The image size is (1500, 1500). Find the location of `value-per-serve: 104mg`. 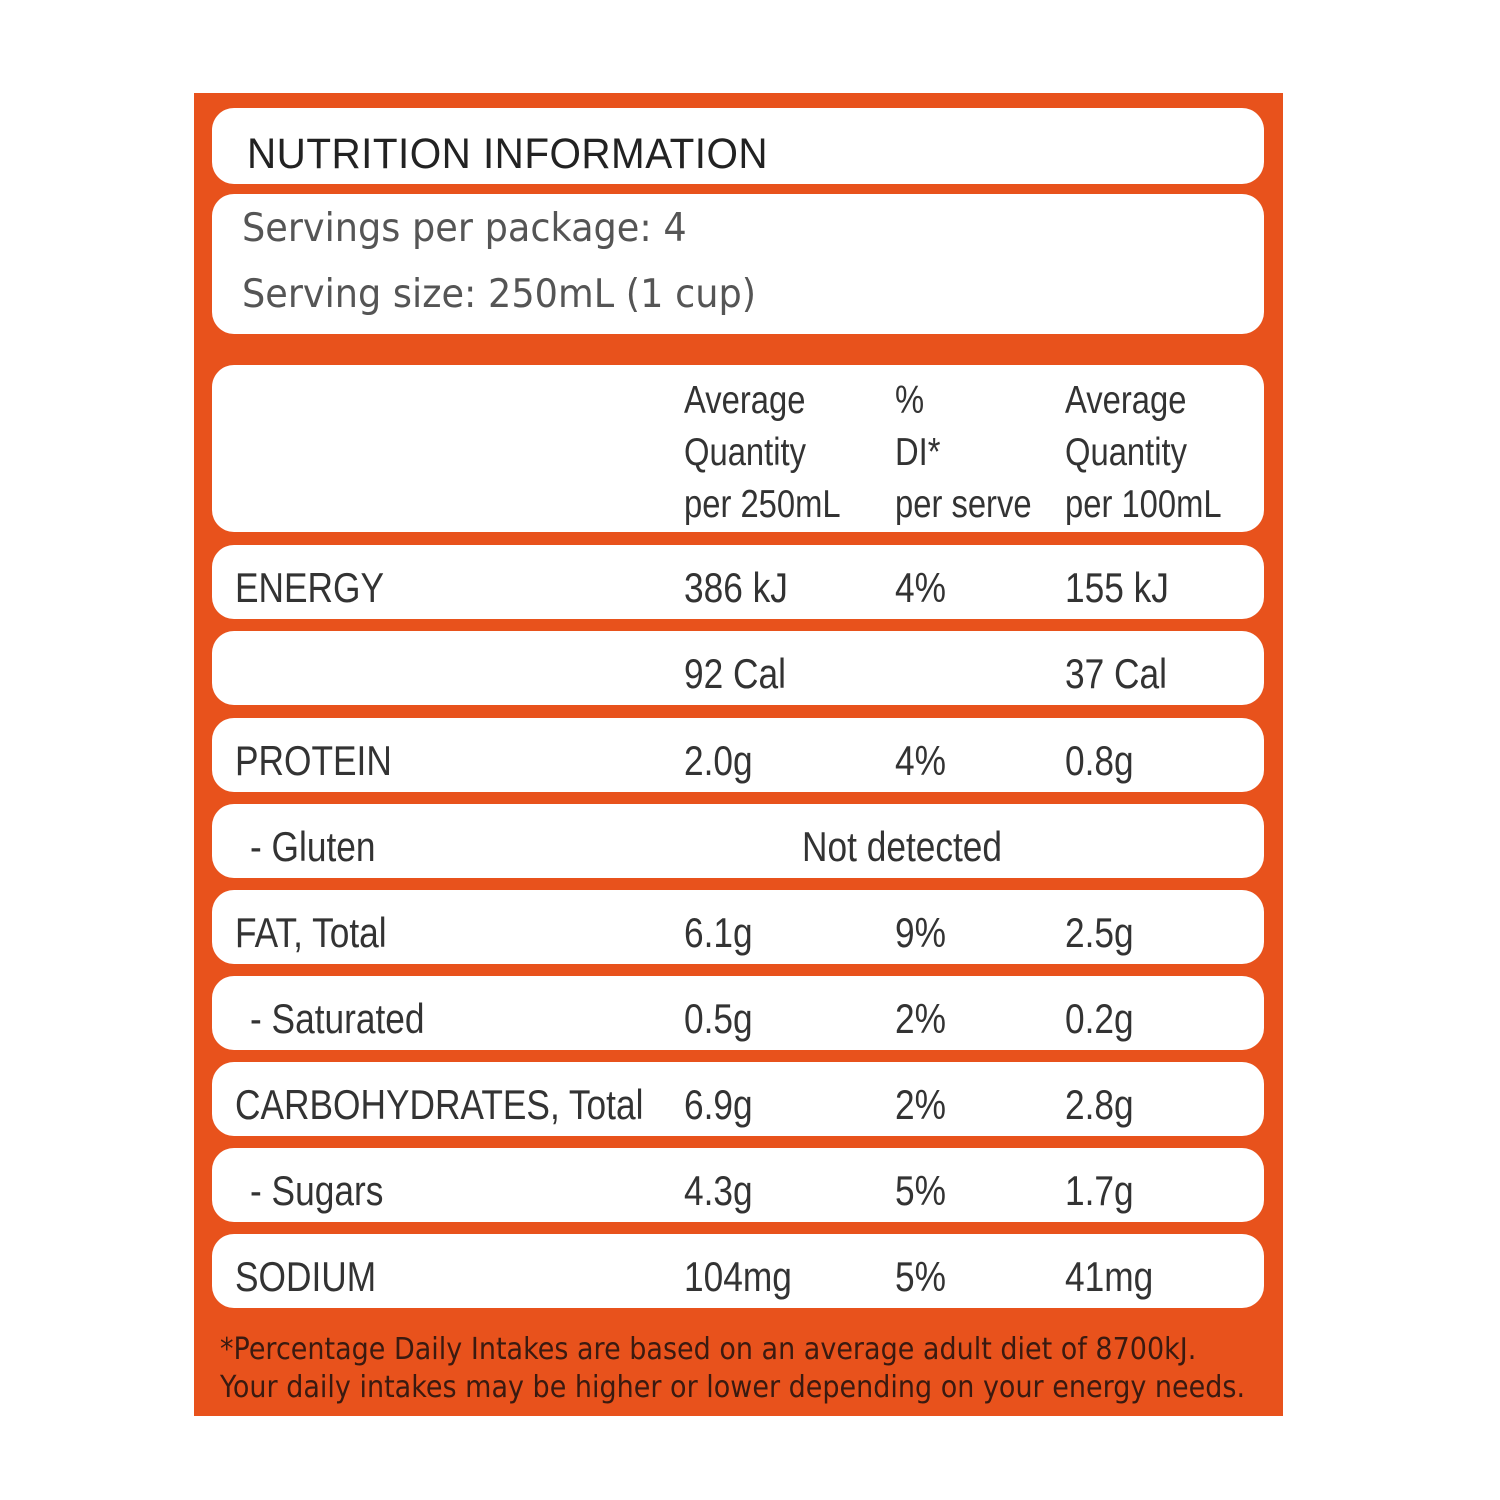

value-per-serve: 104mg is located at coordinates (738, 1276).